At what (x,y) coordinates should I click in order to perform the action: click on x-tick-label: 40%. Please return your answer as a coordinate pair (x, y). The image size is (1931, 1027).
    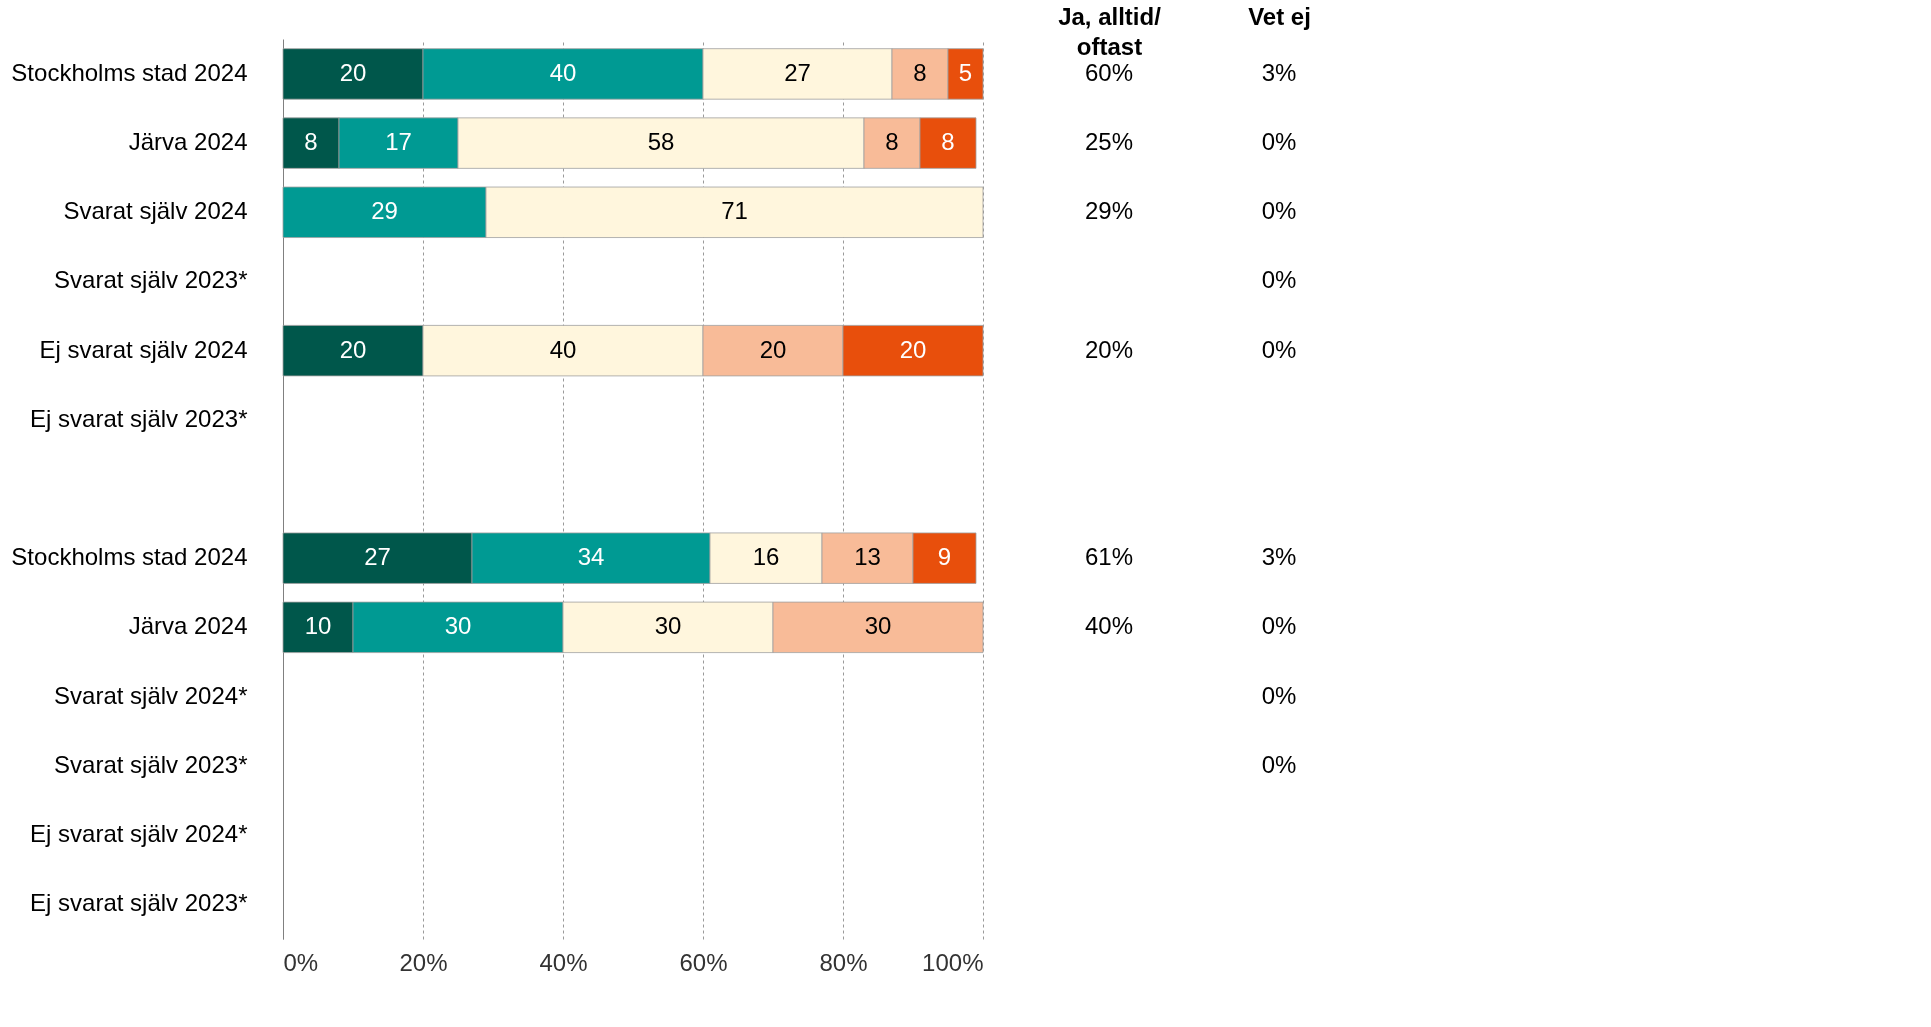
    Looking at the image, I should click on (563, 962).